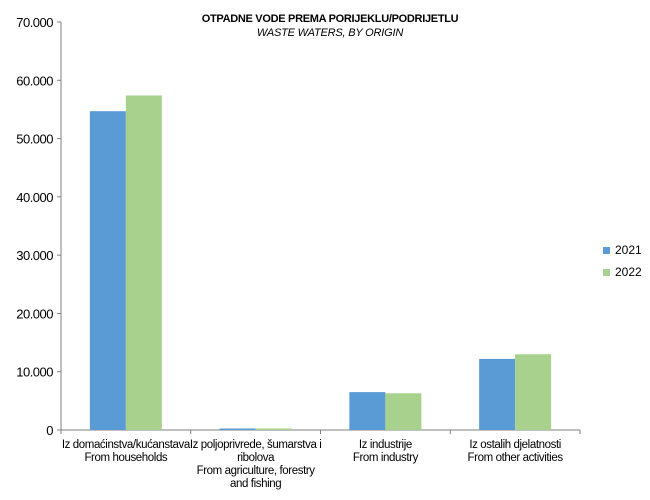 The width and height of the screenshot is (650, 500). What do you see at coordinates (34, 139) in the screenshot?
I see `y-tick-label: 50.000` at bounding box center [34, 139].